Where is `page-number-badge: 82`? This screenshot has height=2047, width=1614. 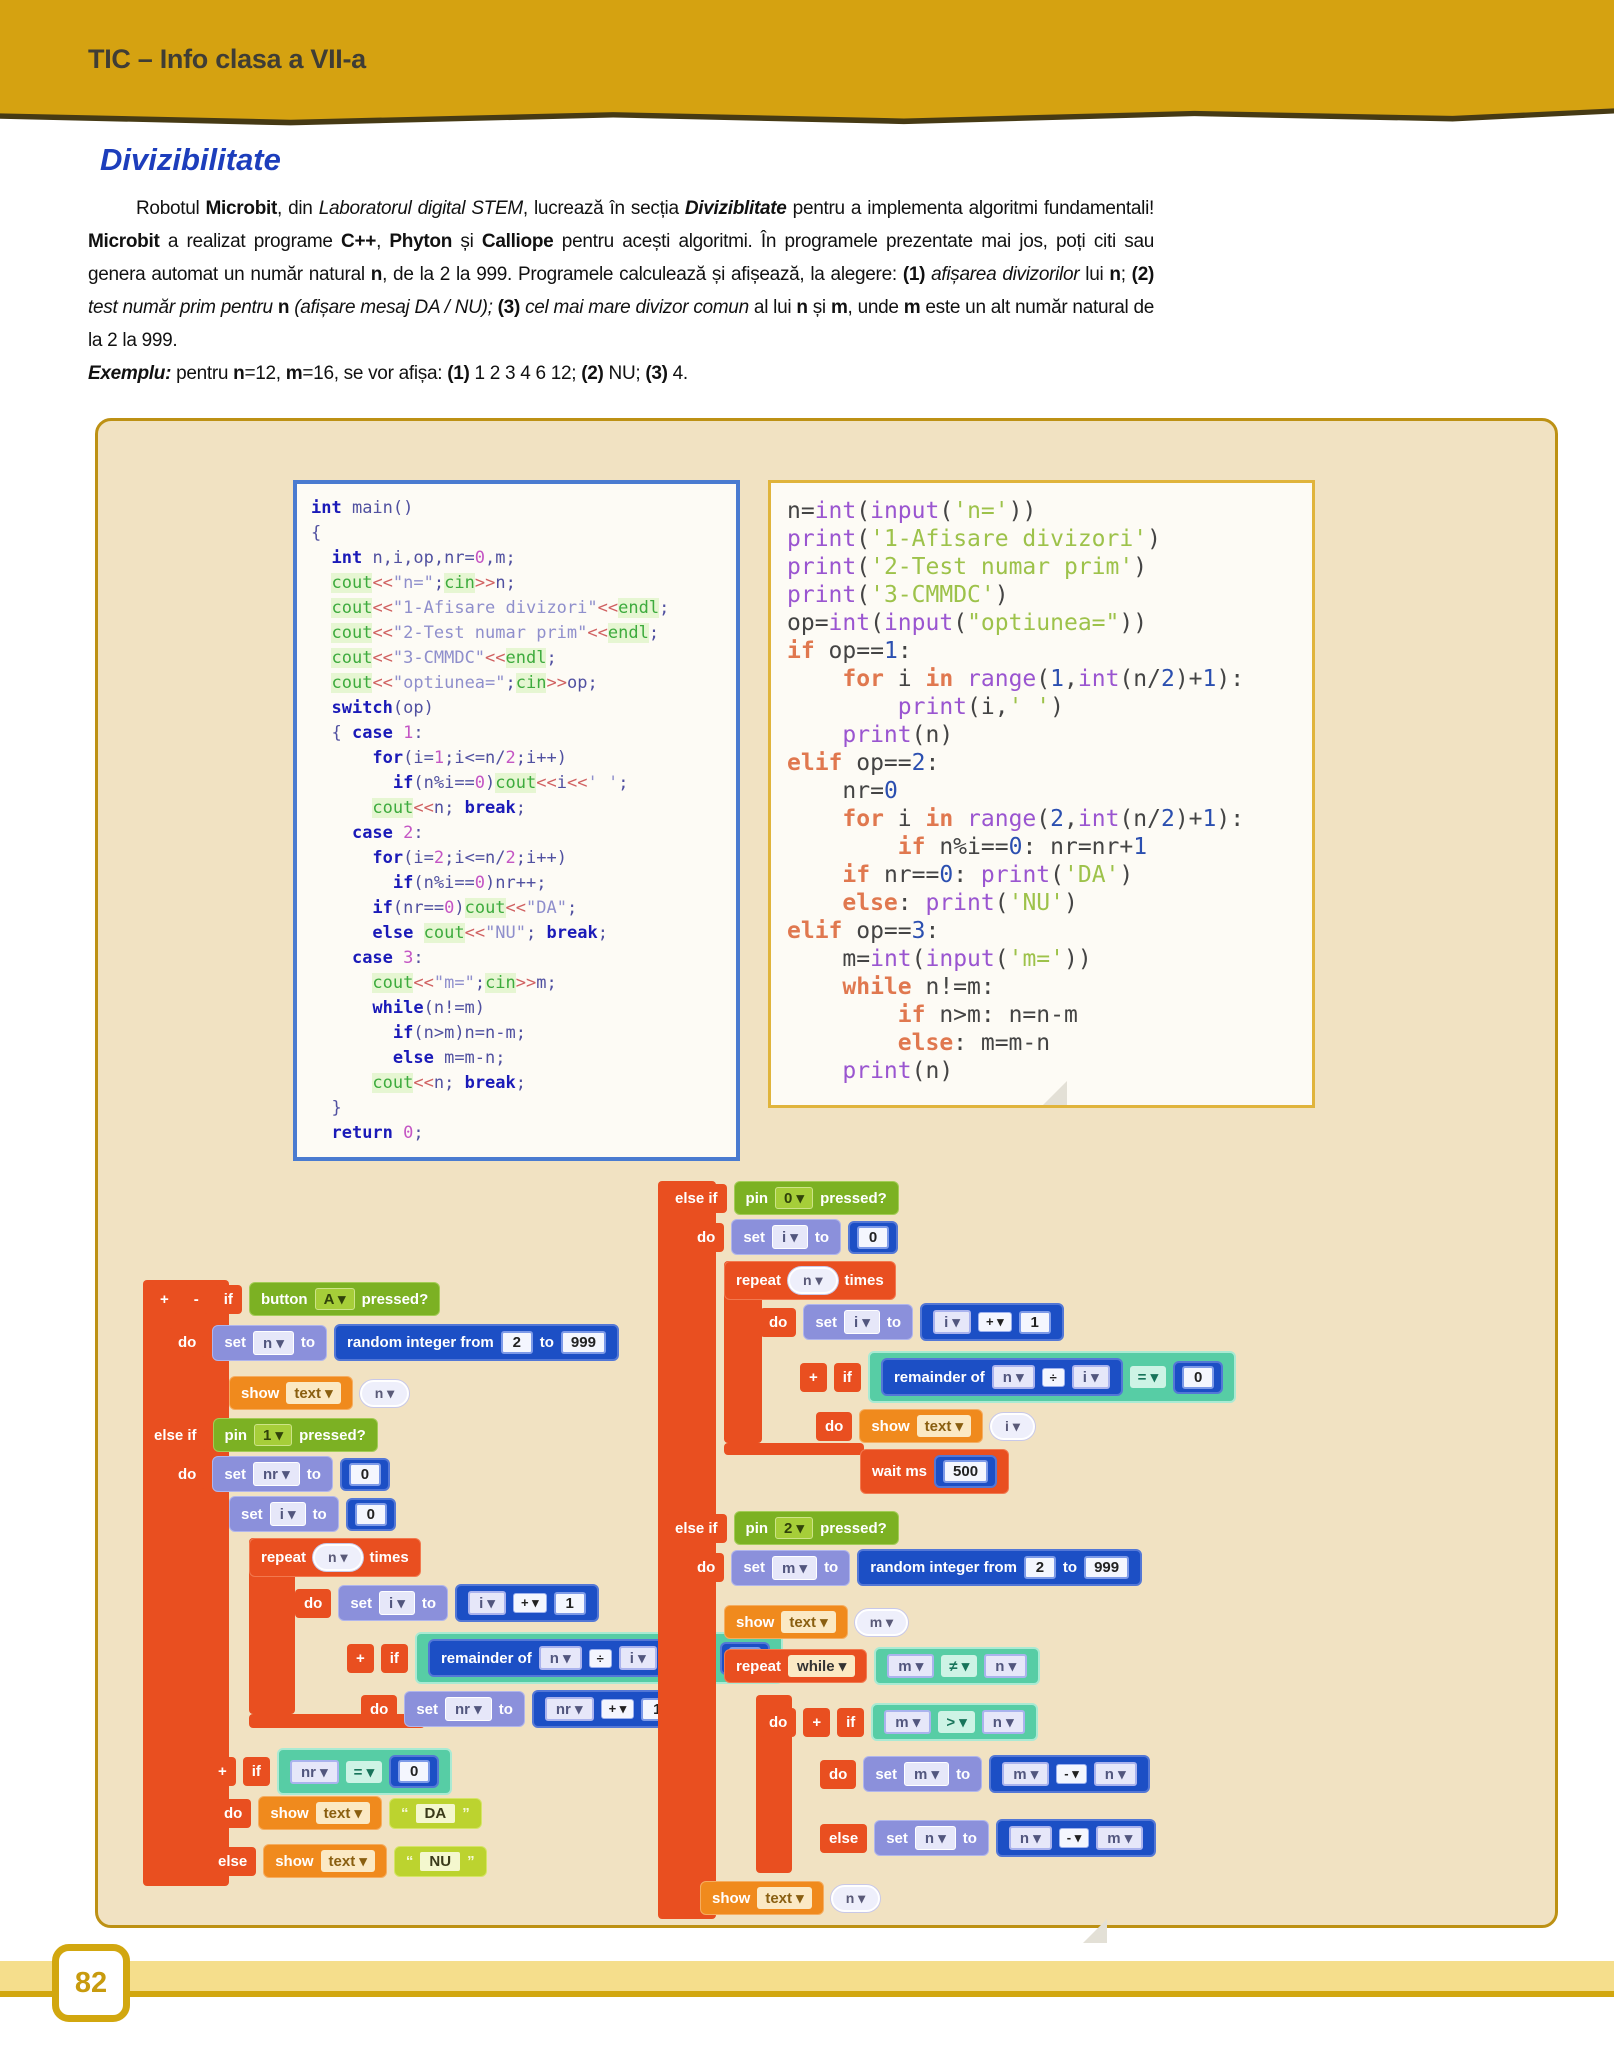 page-number-badge: 82 is located at coordinates (91, 1983).